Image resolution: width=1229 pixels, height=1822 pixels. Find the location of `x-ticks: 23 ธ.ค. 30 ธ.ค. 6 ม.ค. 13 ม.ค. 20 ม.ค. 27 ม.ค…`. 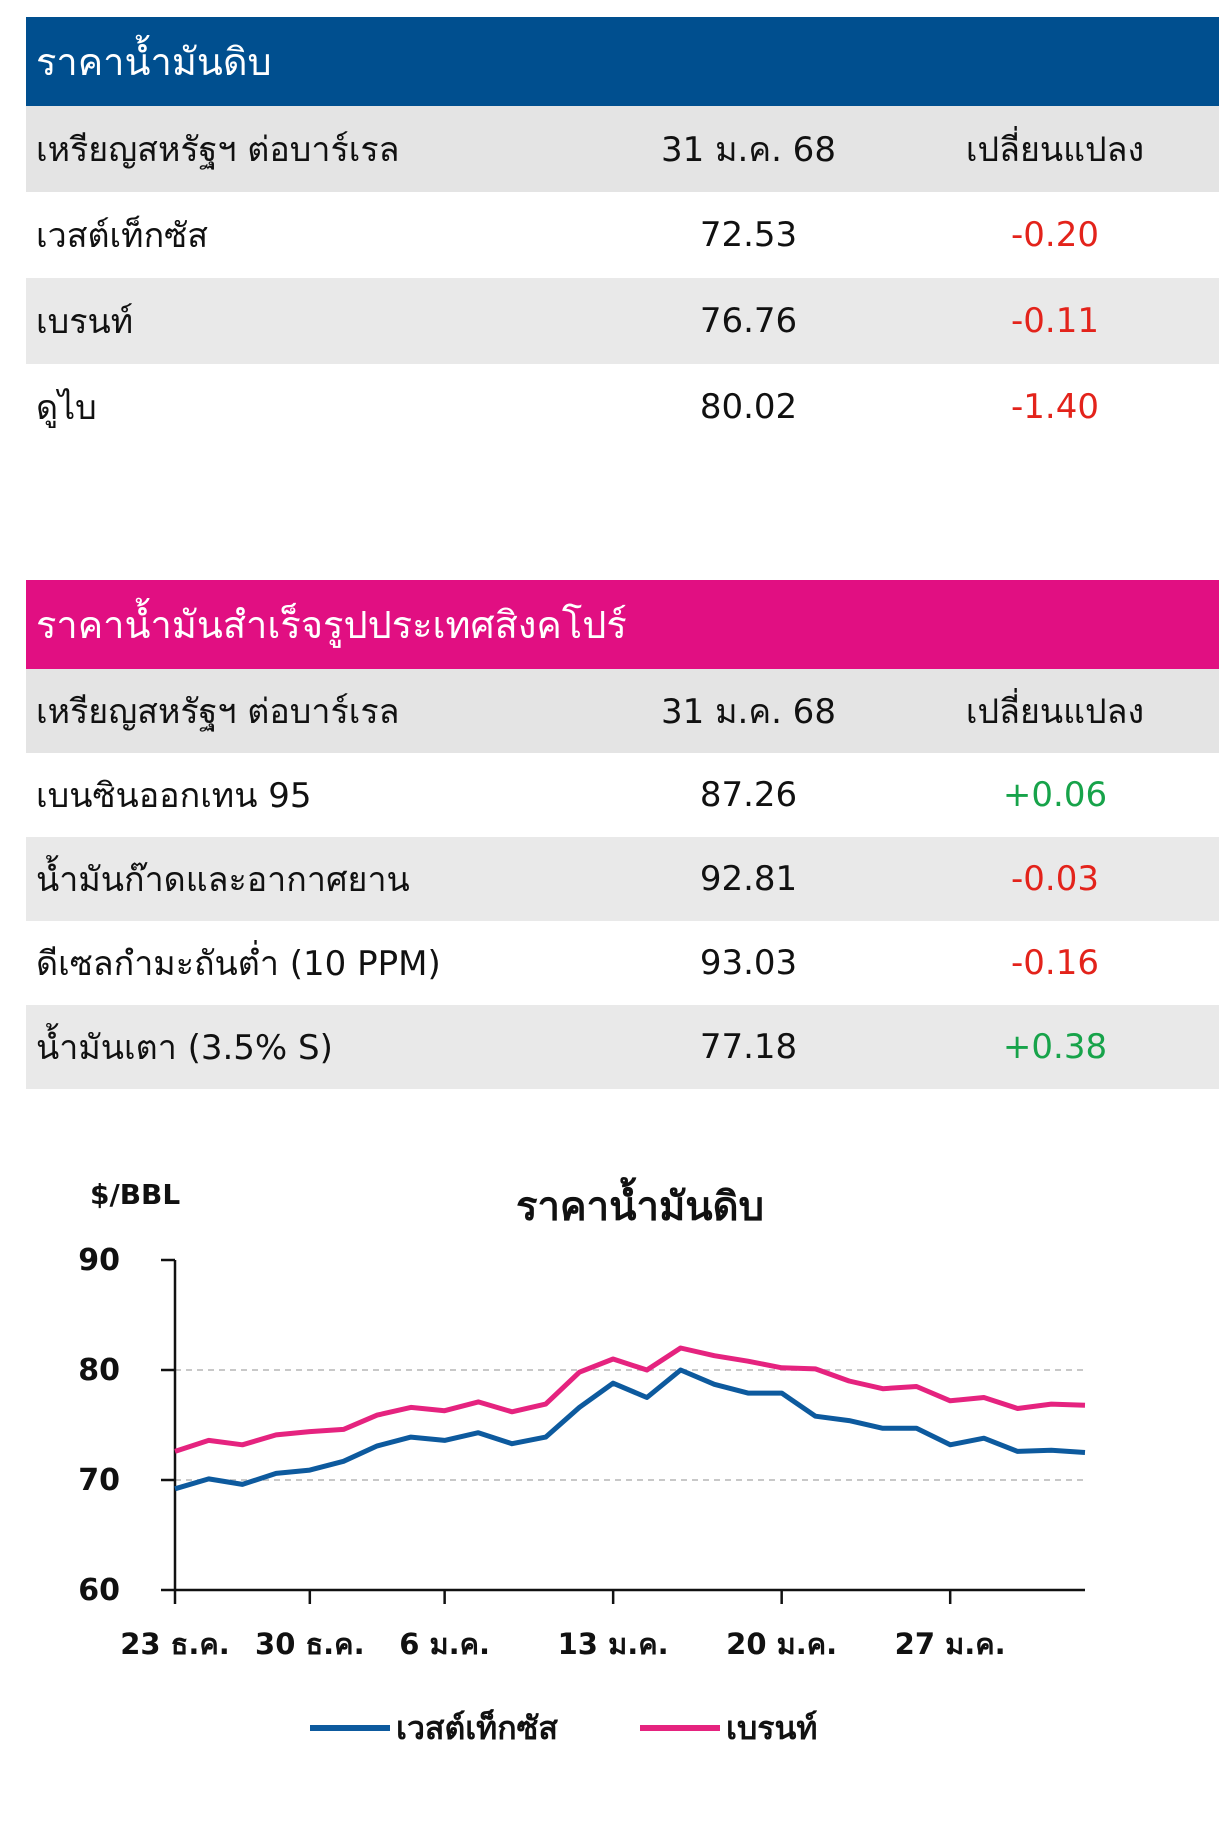

x-ticks: 23 ธ.ค. 30 ธ.ค. 6 ม.ค. 13 ม.ค. 20 ม.ค. 27 ม.ค… is located at coordinates (563, 1625).